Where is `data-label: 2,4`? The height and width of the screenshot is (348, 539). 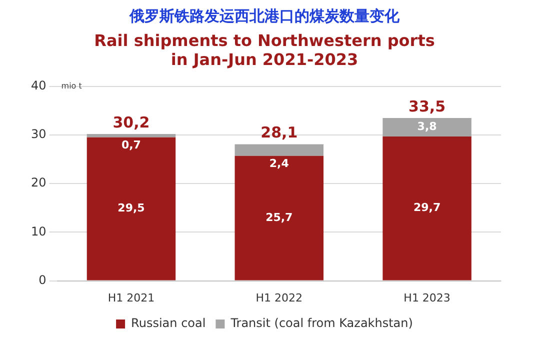 data-label: 2,4 is located at coordinates (279, 163).